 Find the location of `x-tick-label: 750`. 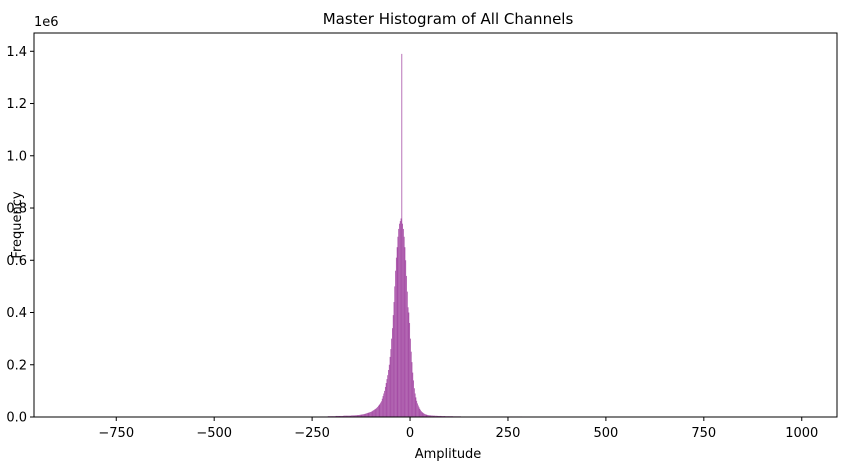

x-tick-label: 750 is located at coordinates (703, 433).